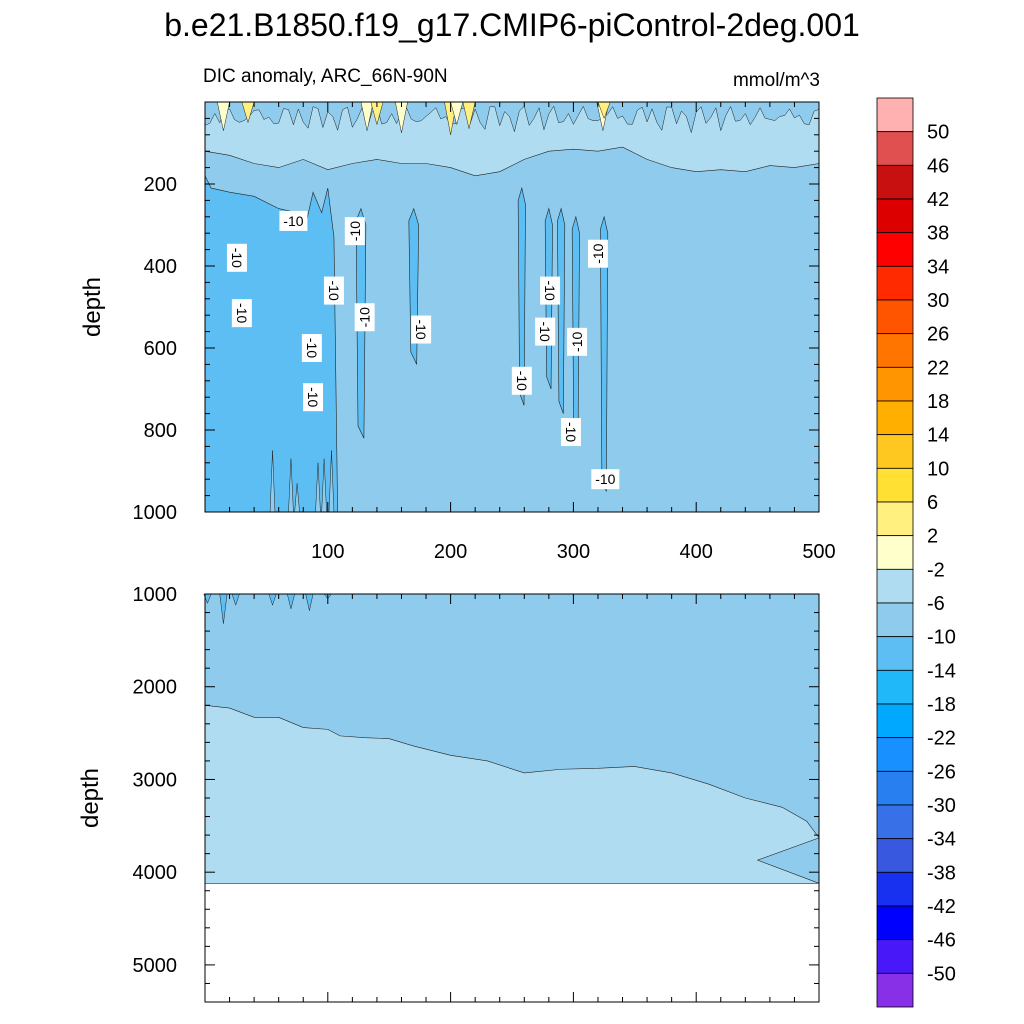  Describe the element at coordinates (941, 840) in the screenshot. I see `colorbar-label: -34` at that location.